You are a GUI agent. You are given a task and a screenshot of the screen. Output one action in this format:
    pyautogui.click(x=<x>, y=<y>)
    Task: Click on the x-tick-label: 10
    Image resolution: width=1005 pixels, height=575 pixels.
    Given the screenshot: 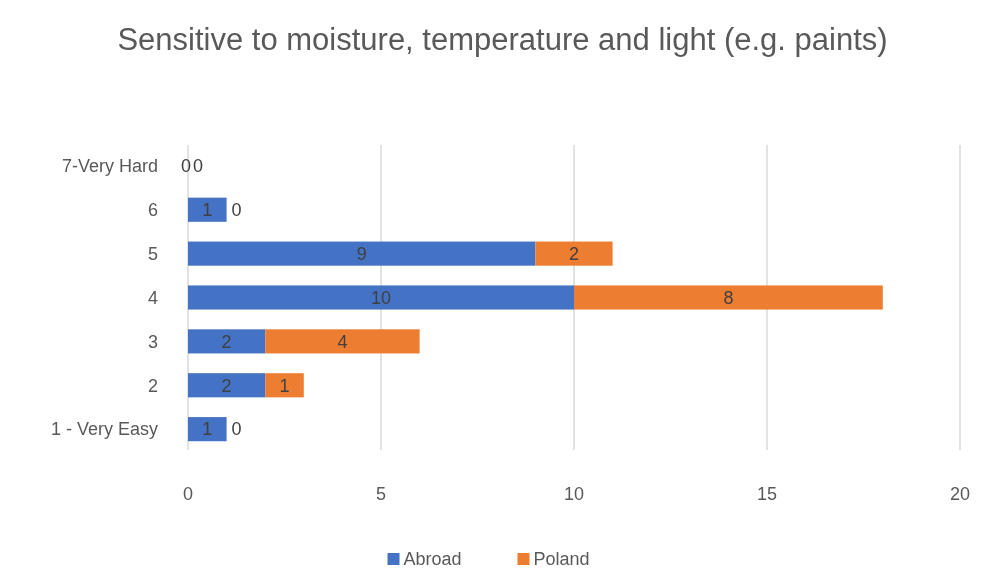 What is the action you would take?
    pyautogui.click(x=574, y=494)
    